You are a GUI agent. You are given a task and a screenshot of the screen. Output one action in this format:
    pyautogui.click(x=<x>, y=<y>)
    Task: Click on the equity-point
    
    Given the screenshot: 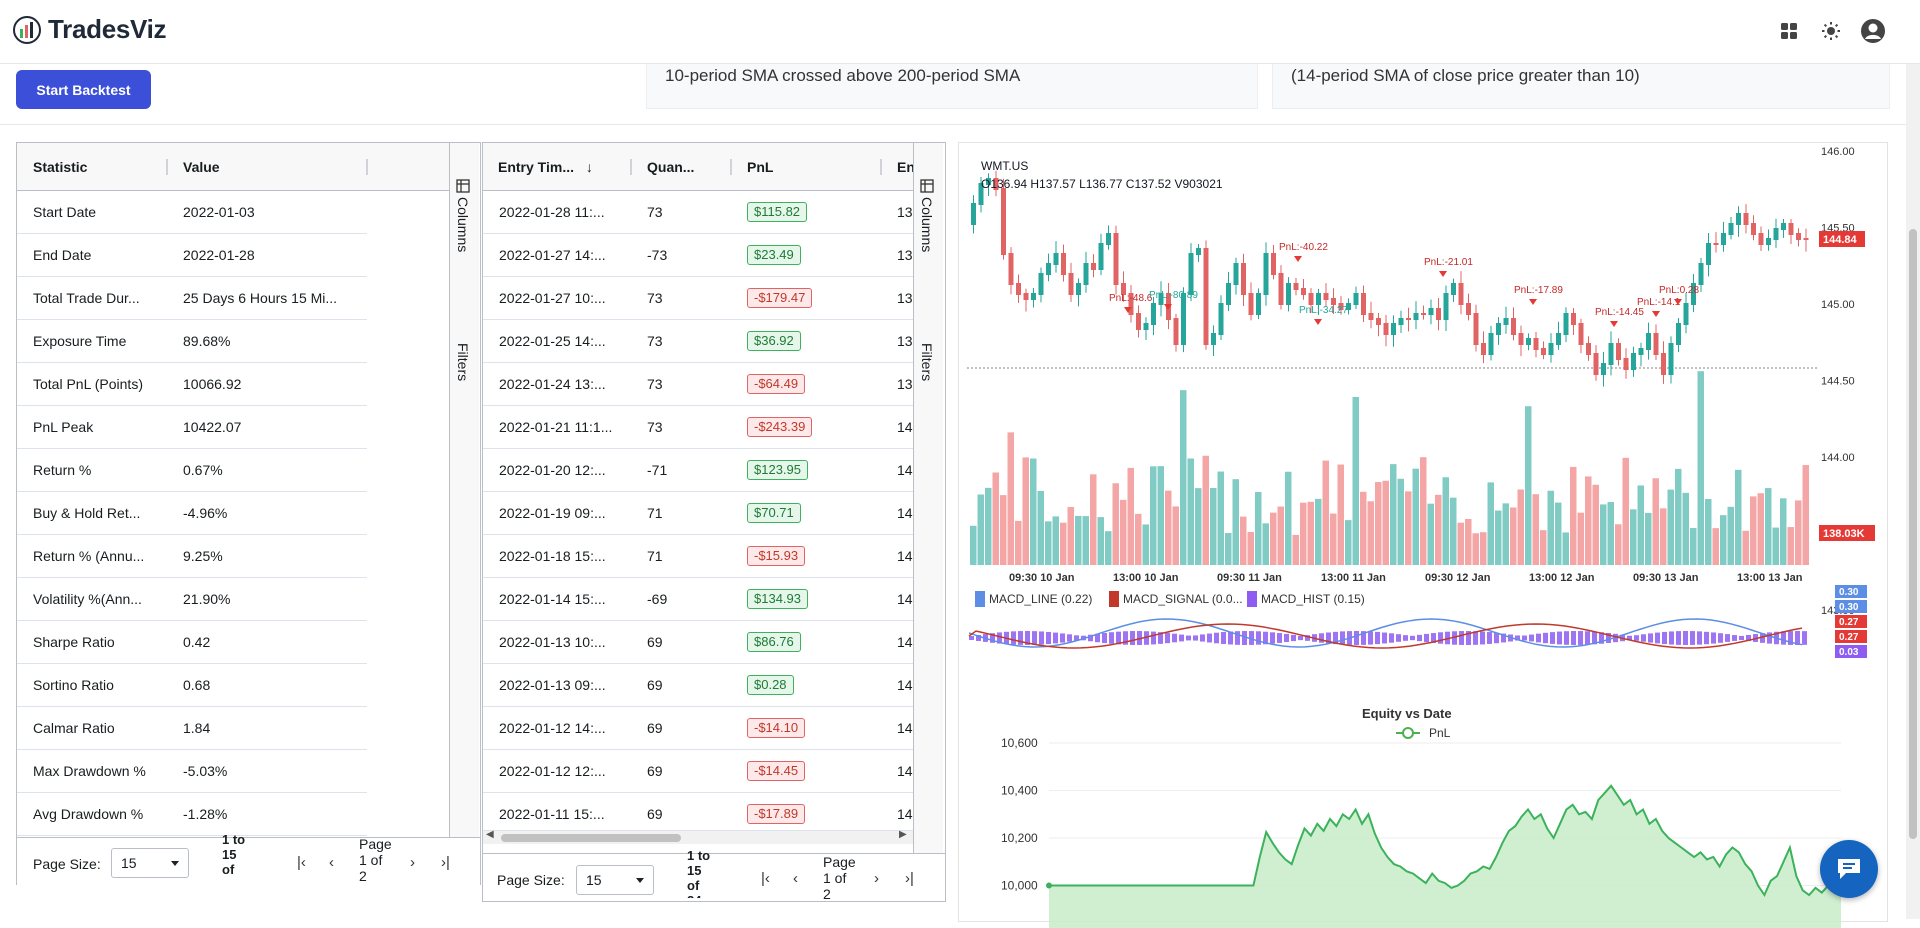 What is the action you would take?
    pyautogui.click(x=1049, y=885)
    